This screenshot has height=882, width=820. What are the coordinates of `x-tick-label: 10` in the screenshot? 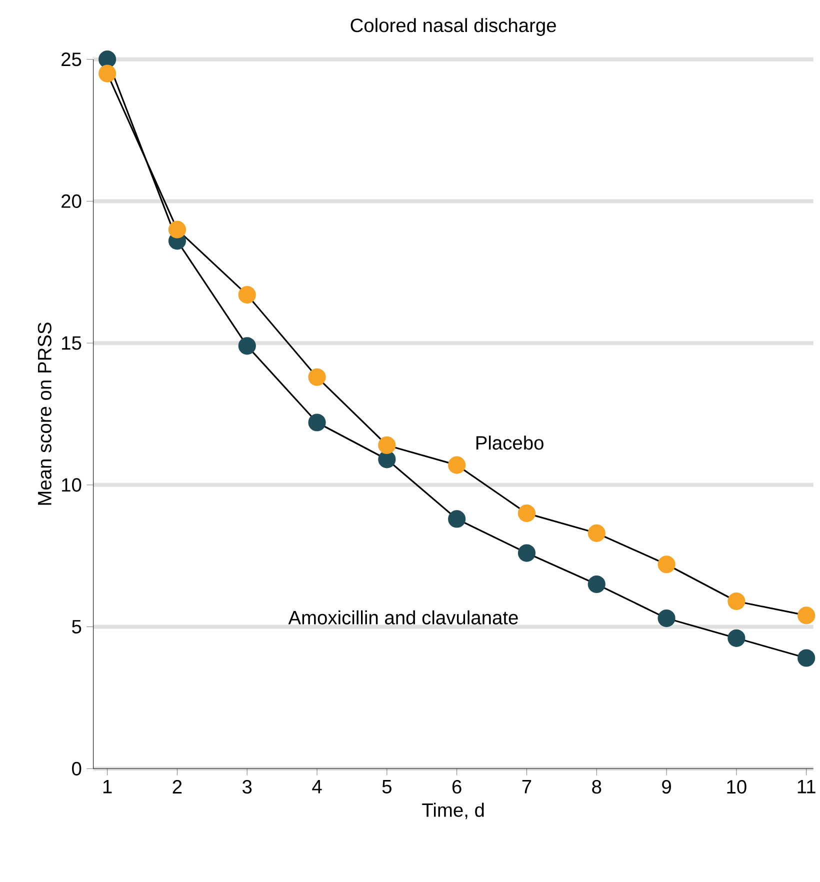 It's located at (736, 787).